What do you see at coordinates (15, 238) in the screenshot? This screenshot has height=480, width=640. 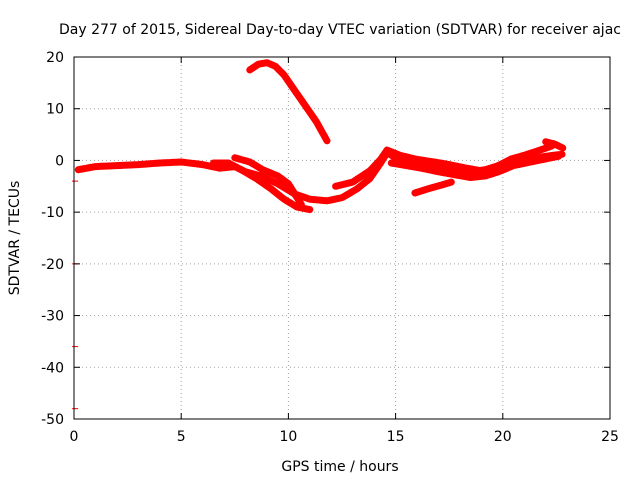 I see `y-axis-label: SDTVAR / TECUs` at bounding box center [15, 238].